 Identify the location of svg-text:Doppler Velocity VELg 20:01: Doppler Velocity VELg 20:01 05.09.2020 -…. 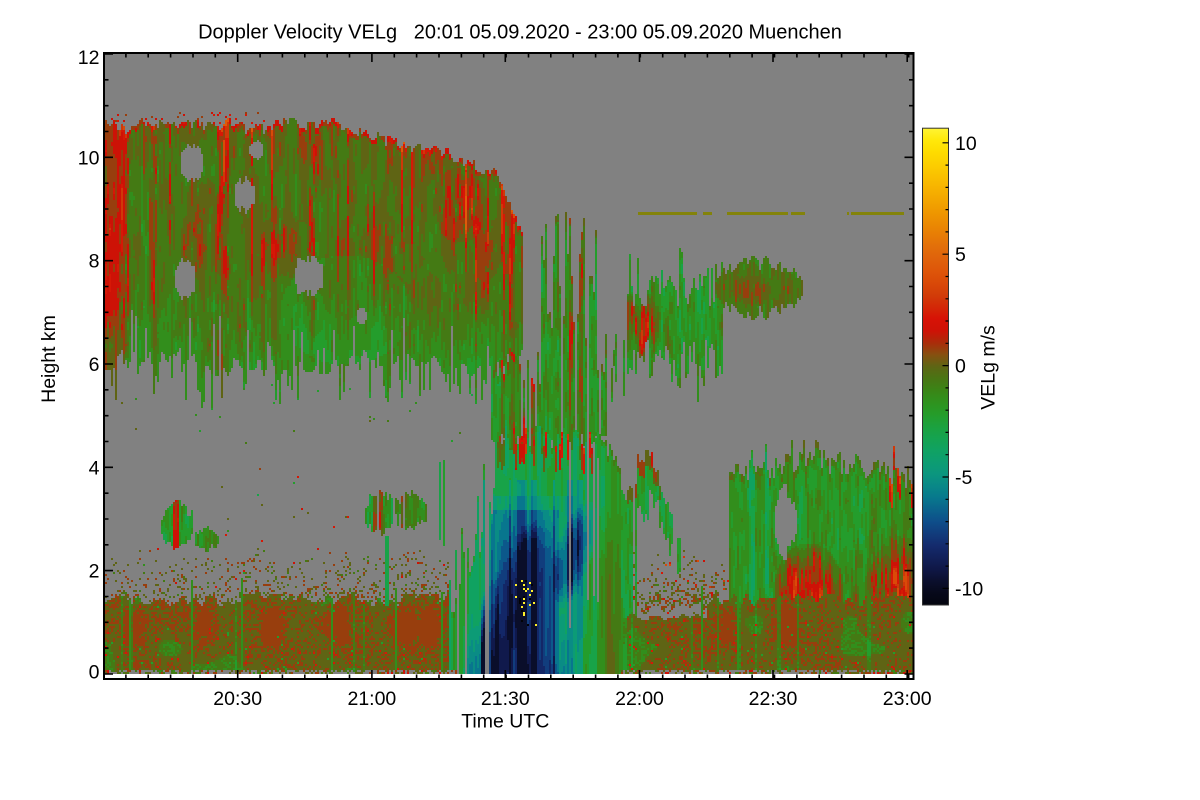
(520, 33).